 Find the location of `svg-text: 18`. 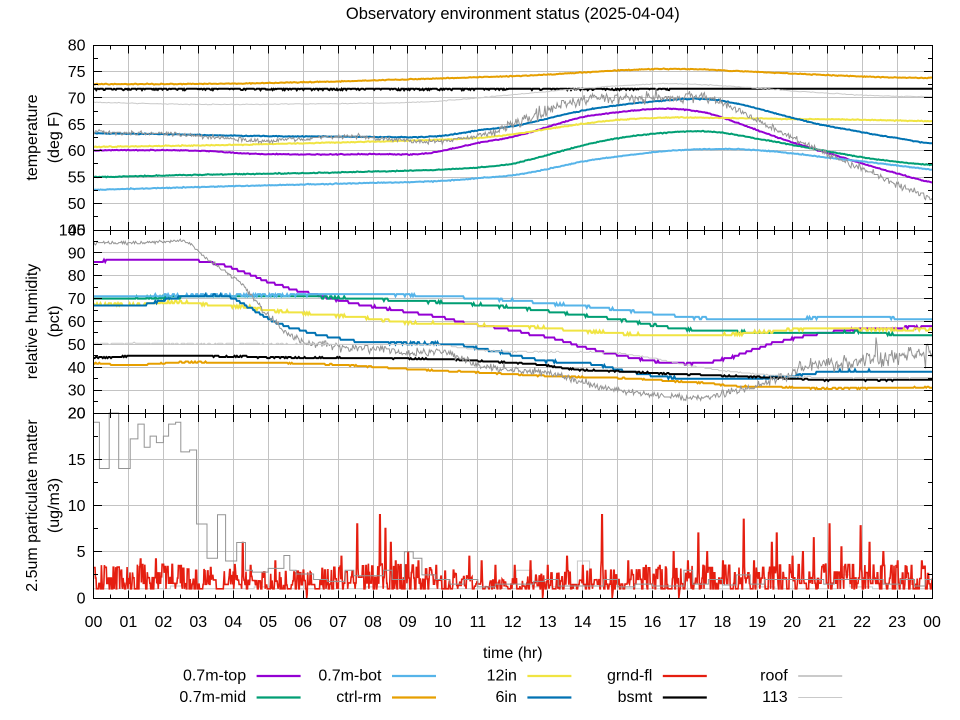

svg-text: 18 is located at coordinates (723, 622).